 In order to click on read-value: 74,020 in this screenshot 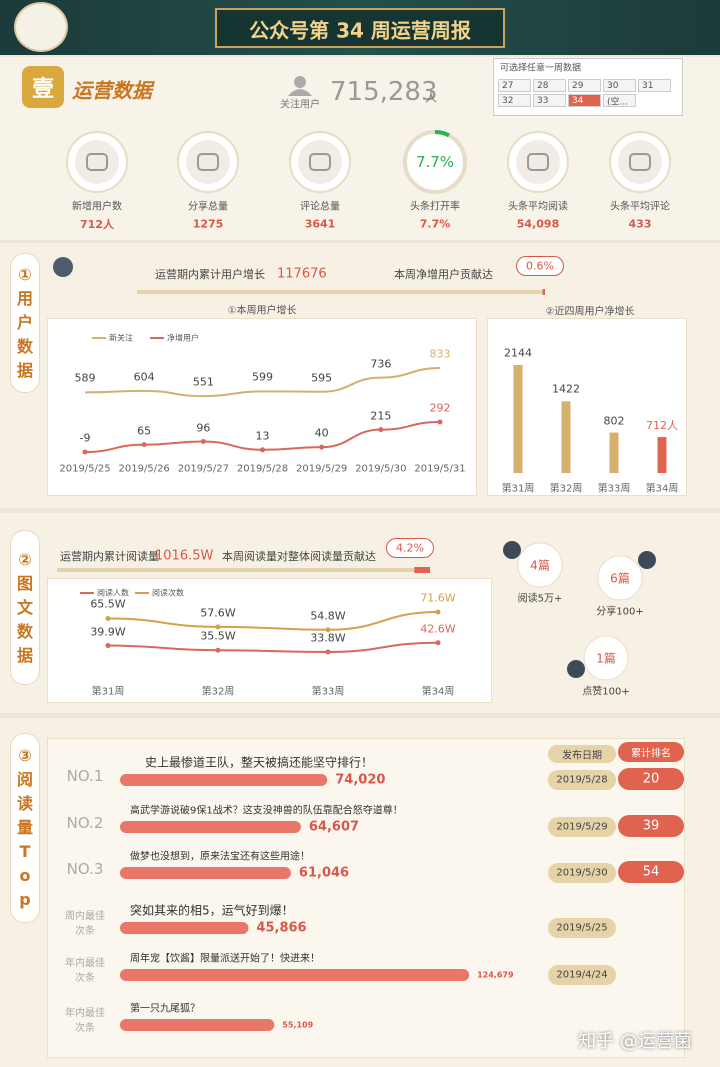, I will do `click(360, 780)`.